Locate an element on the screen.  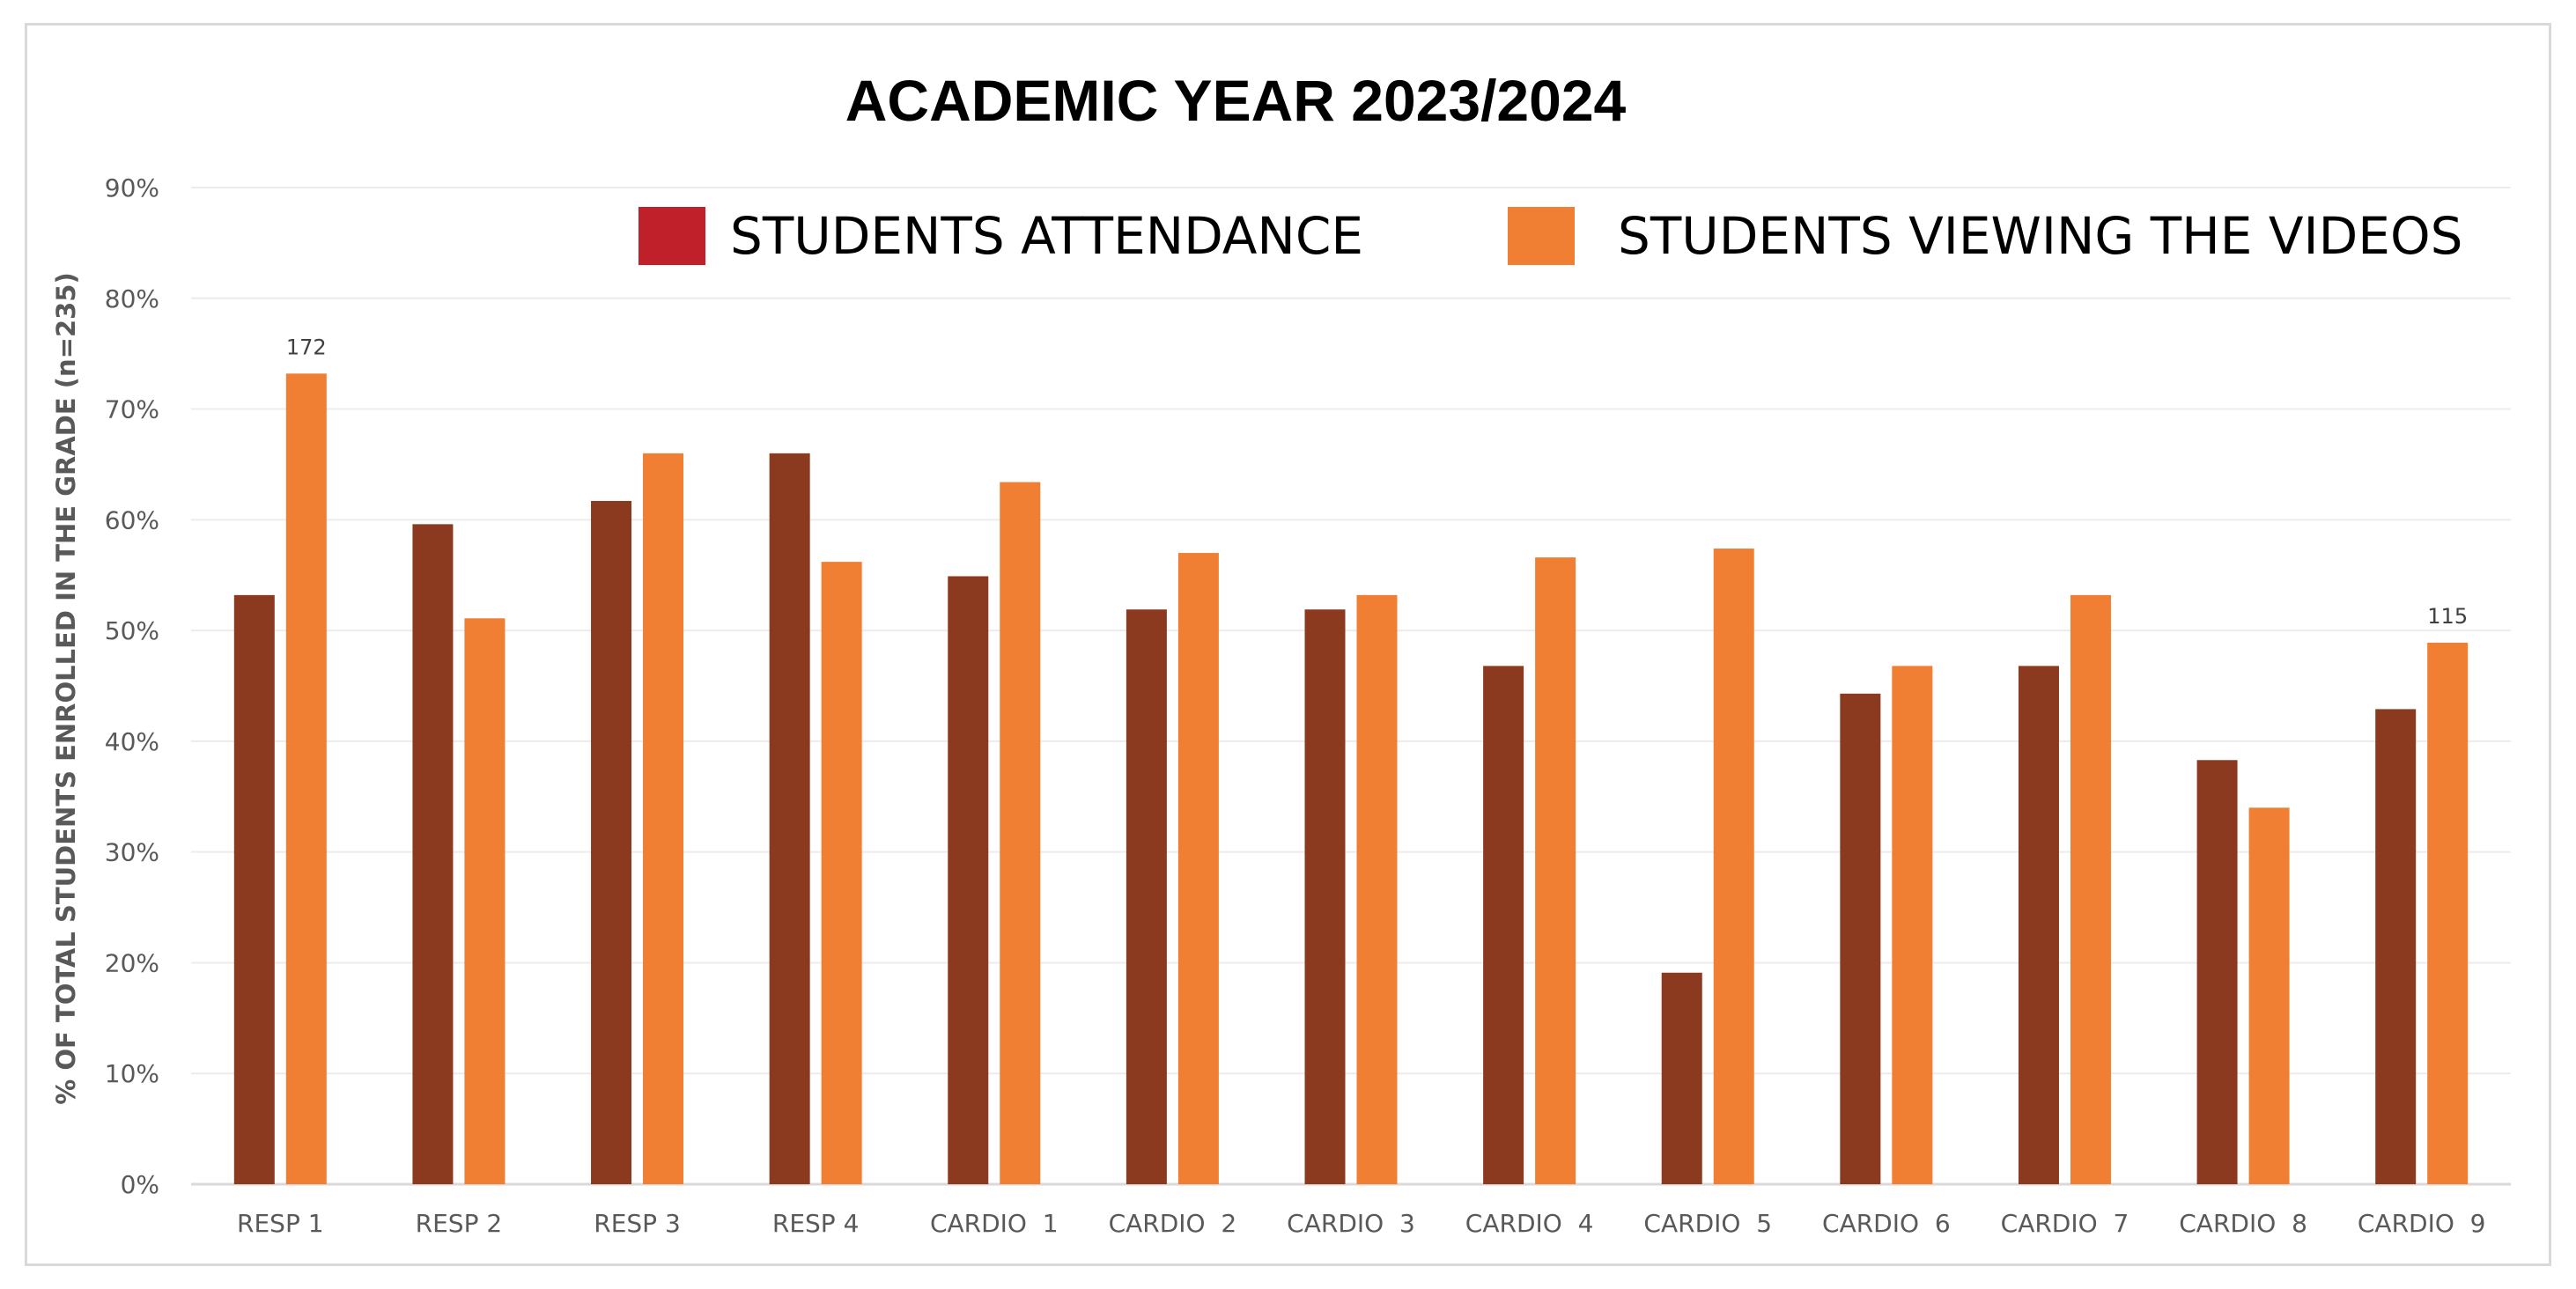
x-tick-label: CARDIO 9 is located at coordinates (2422, 1224).